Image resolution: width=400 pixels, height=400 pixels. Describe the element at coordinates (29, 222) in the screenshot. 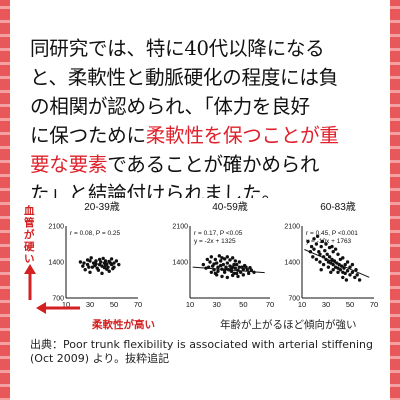

I see `y-axis-note-char-2: 管` at that location.